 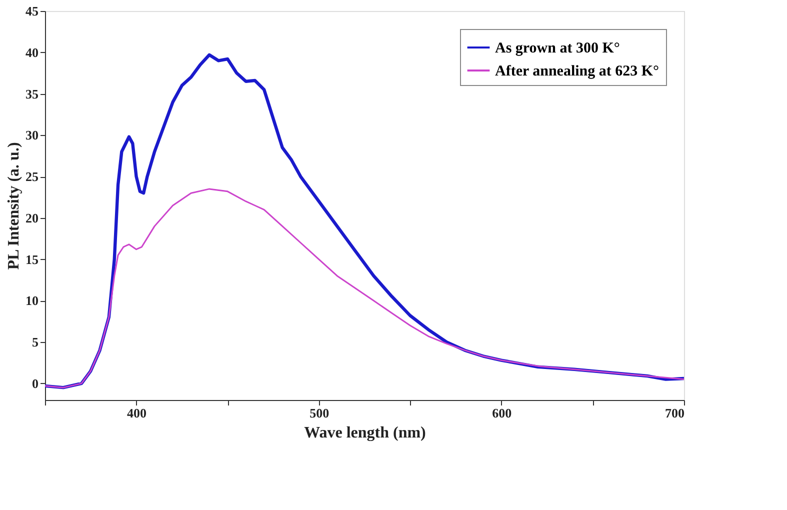 What do you see at coordinates (32, 300) in the screenshot?
I see `y-tick-label: 10` at bounding box center [32, 300].